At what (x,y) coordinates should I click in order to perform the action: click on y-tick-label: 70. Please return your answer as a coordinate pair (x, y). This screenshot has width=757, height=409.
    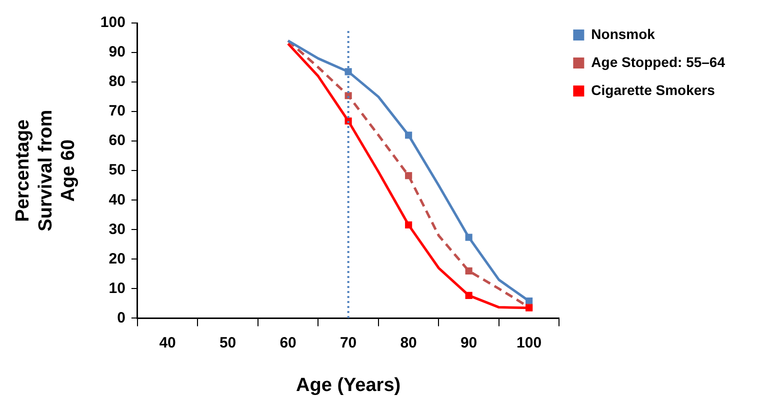
    Looking at the image, I should click on (117, 111).